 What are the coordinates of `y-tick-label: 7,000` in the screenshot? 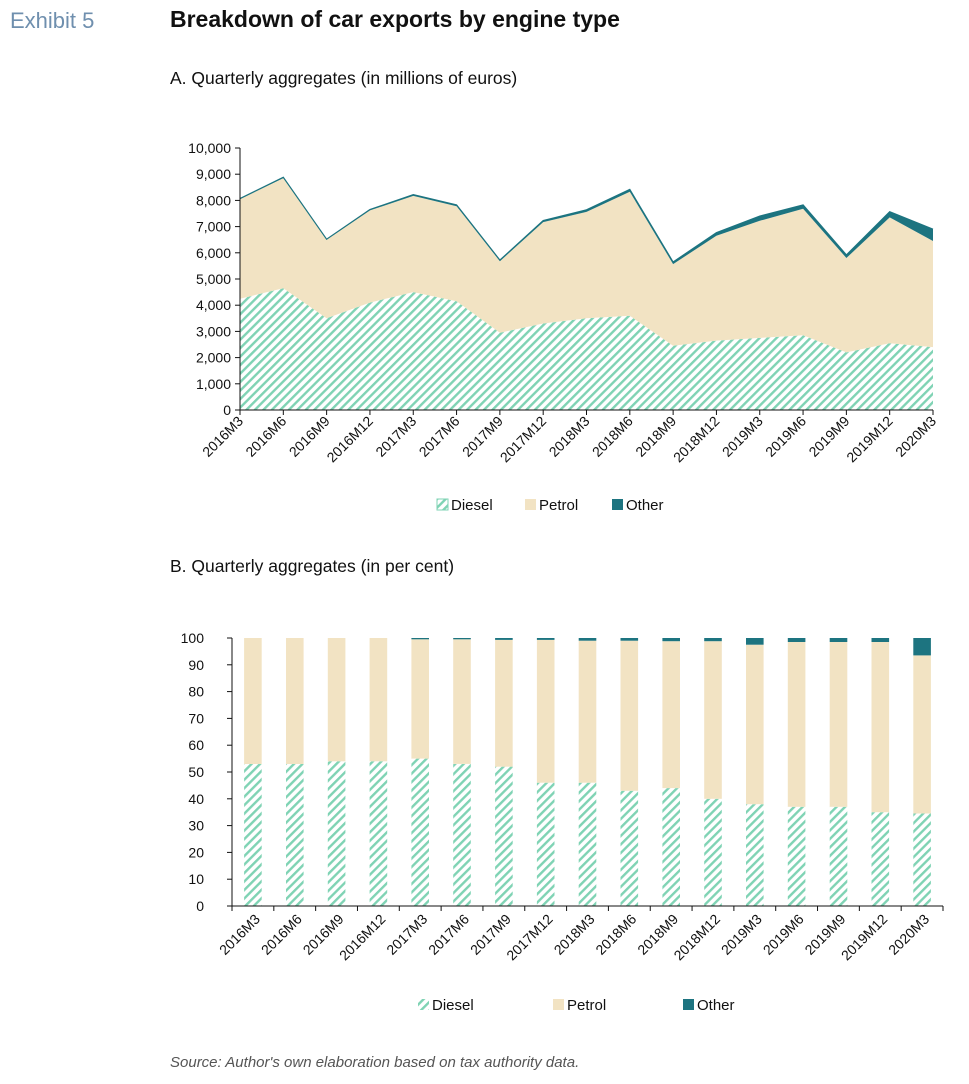 It's located at (213, 227).